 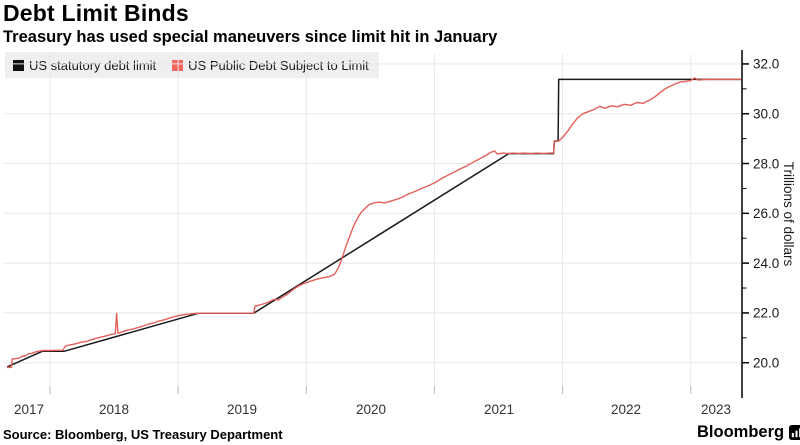 What do you see at coordinates (278, 65) in the screenshot?
I see `legend-label: US Public Debt Subject to Limit` at bounding box center [278, 65].